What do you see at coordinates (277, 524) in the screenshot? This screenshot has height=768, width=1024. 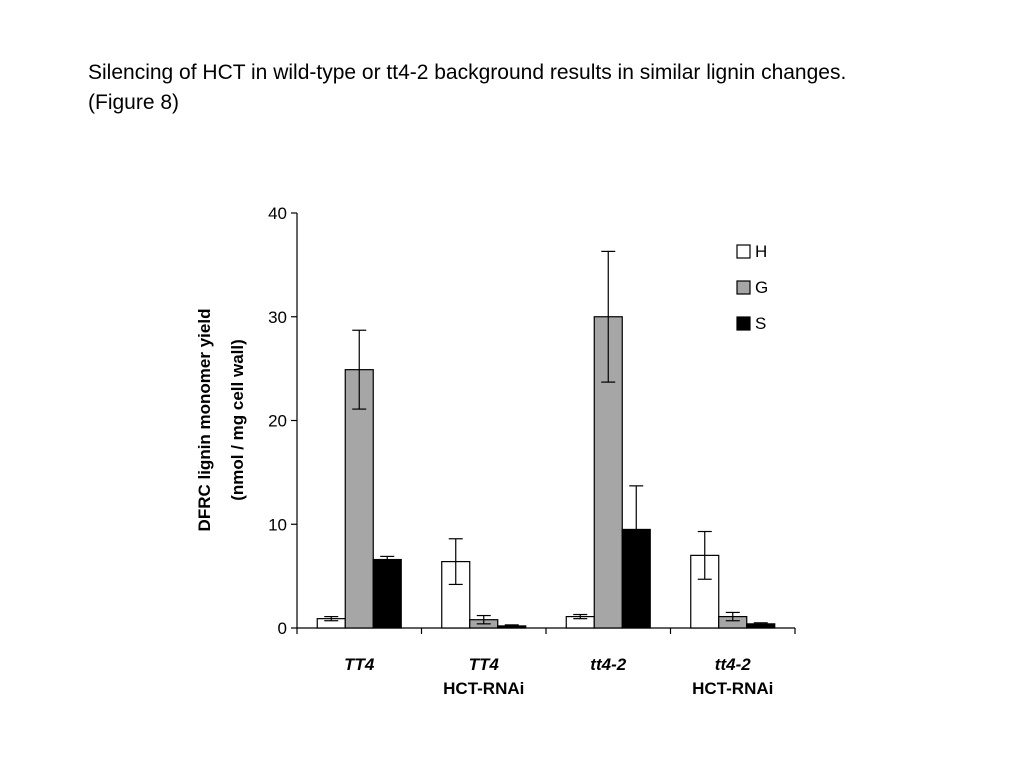 I see `y-tick-label: 10` at bounding box center [277, 524].